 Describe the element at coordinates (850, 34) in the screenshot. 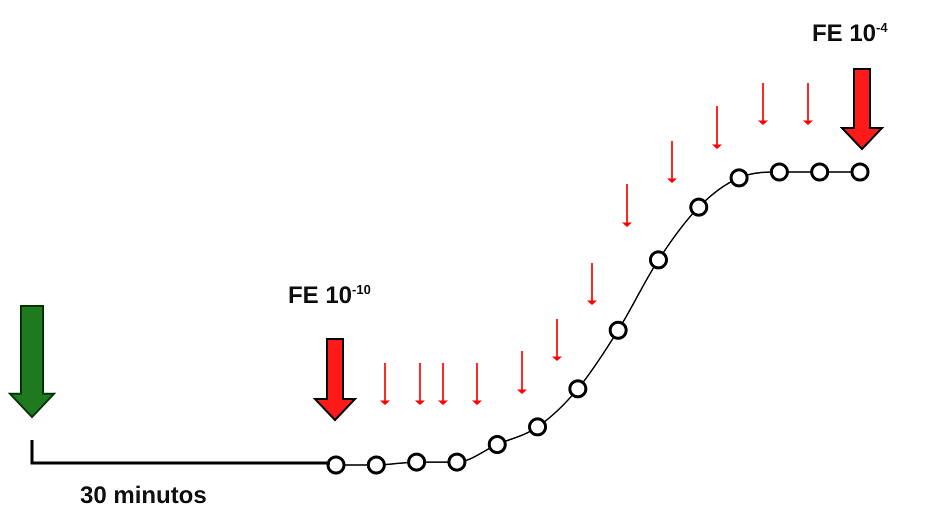

I see `text: FE 10$^{-4}$` at that location.